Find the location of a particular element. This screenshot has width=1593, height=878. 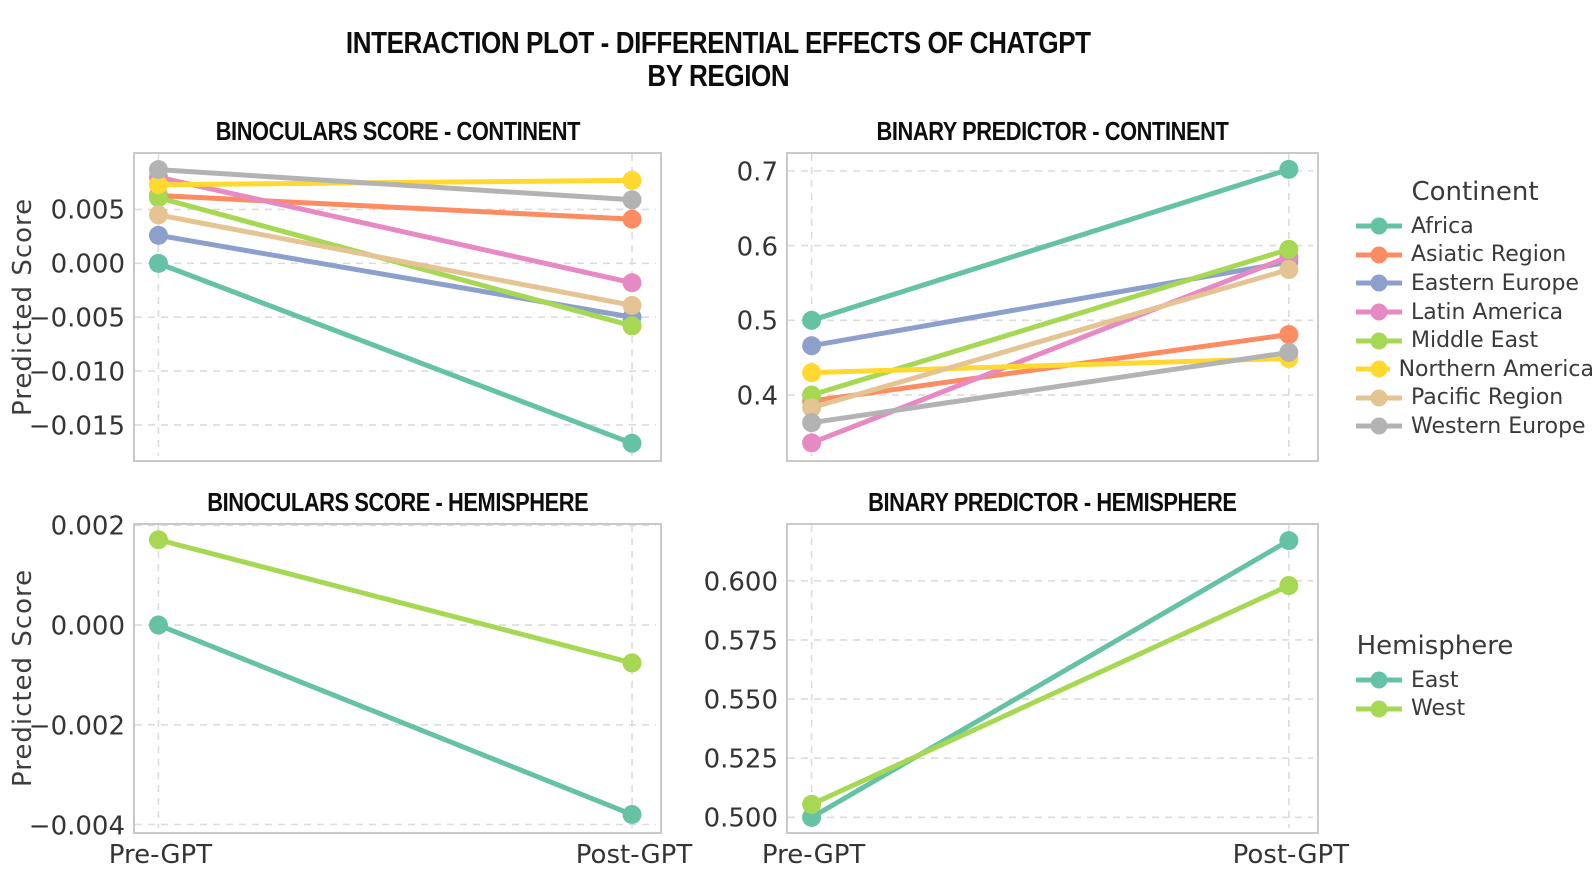

series-line-middle-east is located at coordinates (1050, 322).